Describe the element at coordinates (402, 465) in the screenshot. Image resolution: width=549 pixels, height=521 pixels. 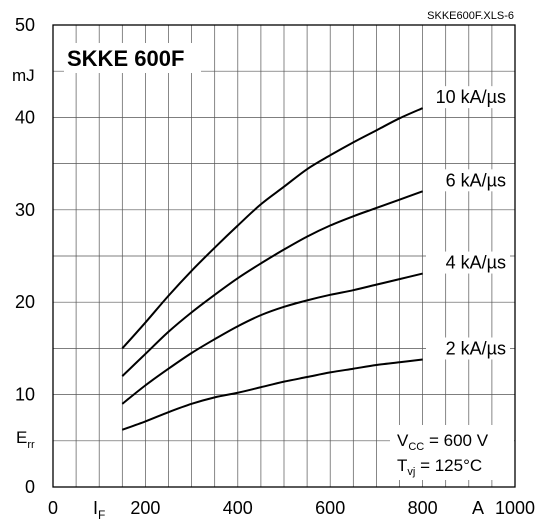
I see `tvj-main: T` at that location.